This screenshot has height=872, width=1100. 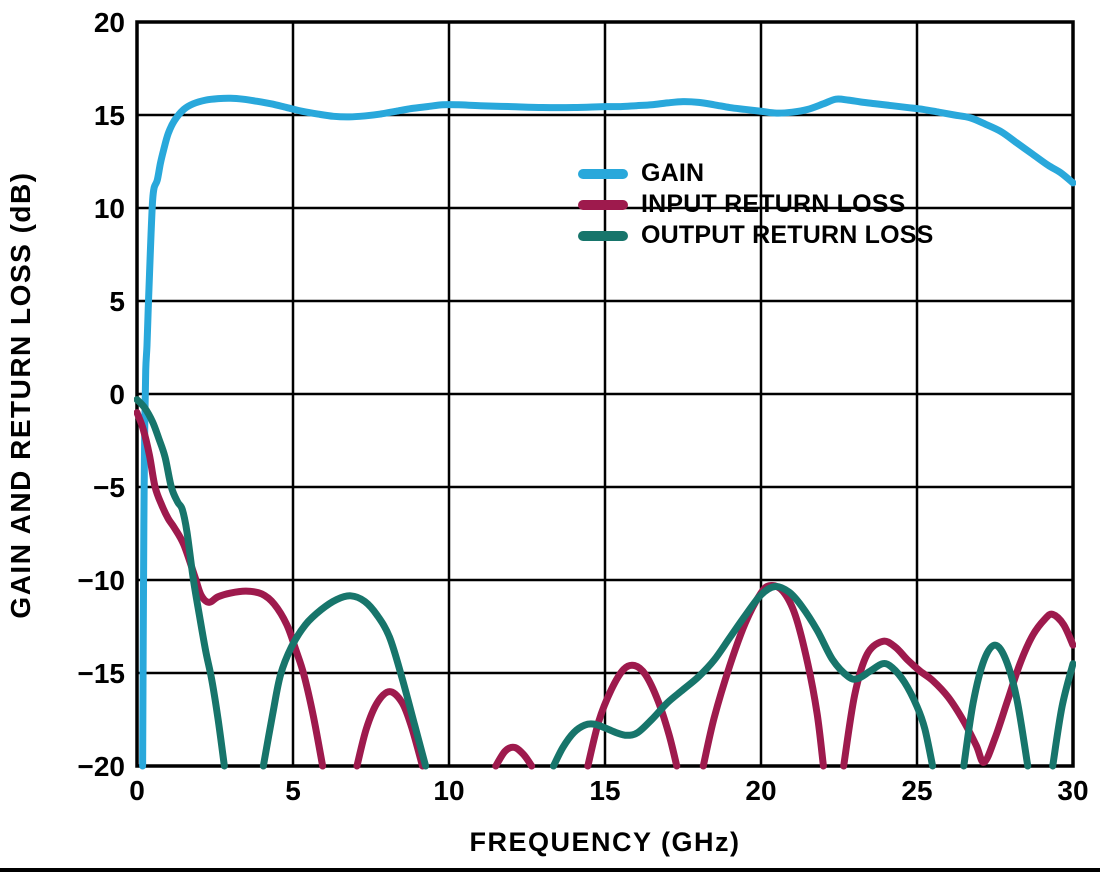 I want to click on legend-item-gain: GAIN, so click(x=756, y=173).